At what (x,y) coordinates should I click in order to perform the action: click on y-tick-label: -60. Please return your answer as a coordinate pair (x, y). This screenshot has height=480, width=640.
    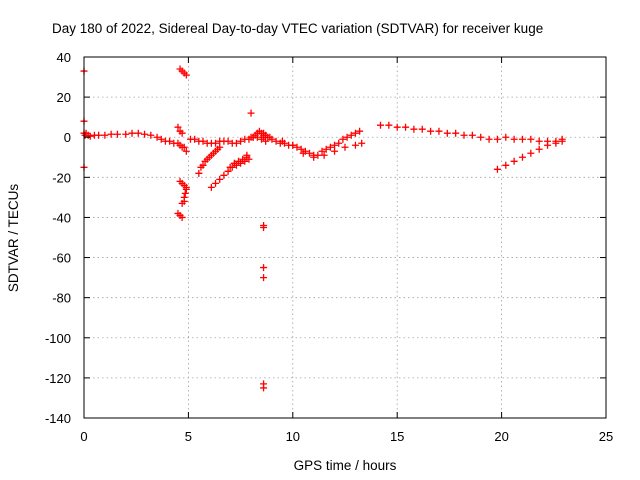
    Looking at the image, I should click on (61, 258).